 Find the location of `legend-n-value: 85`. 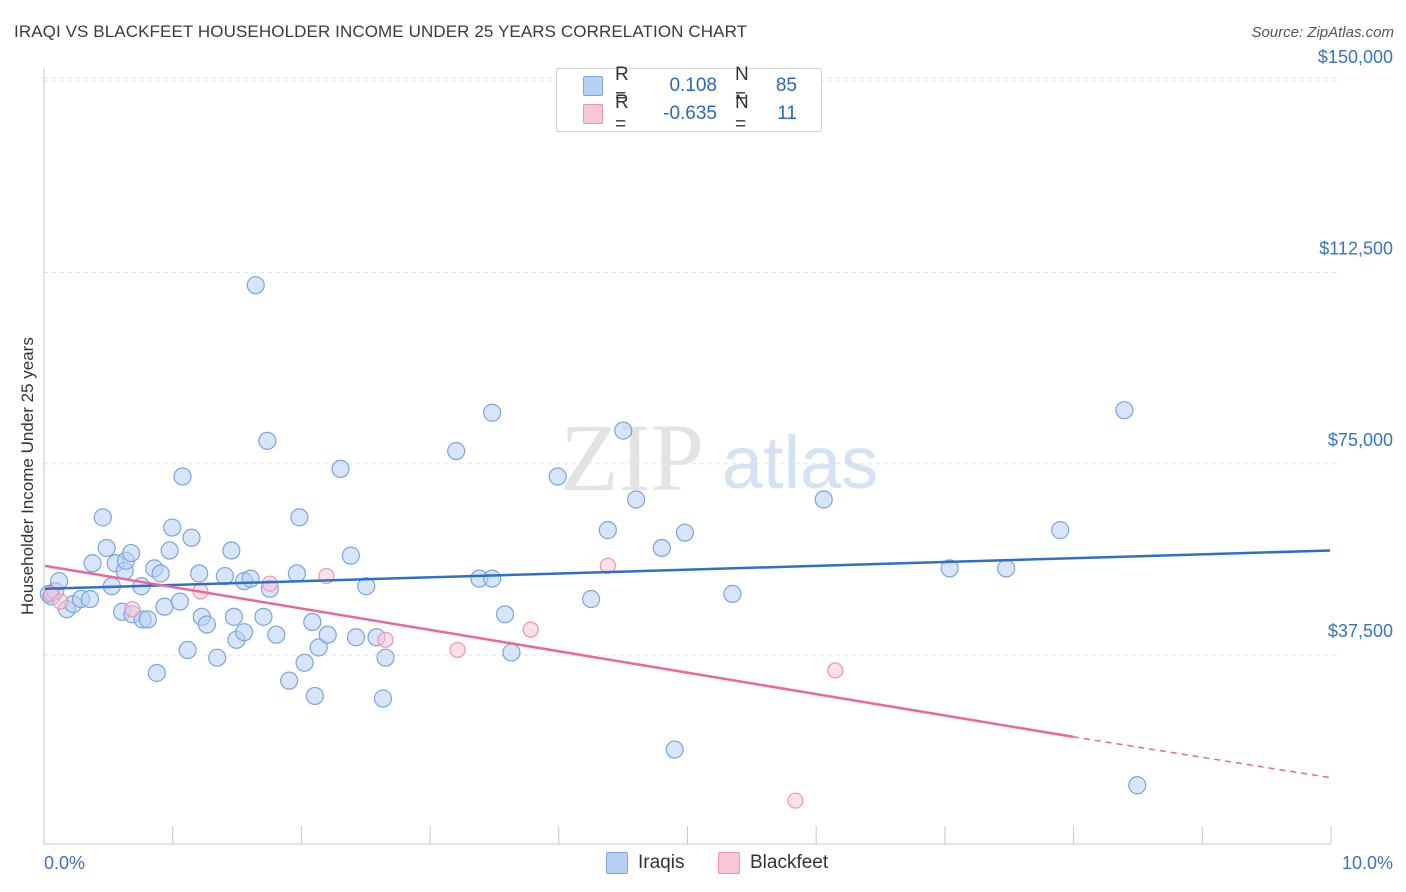

legend-n-value: 85 is located at coordinates (786, 85).